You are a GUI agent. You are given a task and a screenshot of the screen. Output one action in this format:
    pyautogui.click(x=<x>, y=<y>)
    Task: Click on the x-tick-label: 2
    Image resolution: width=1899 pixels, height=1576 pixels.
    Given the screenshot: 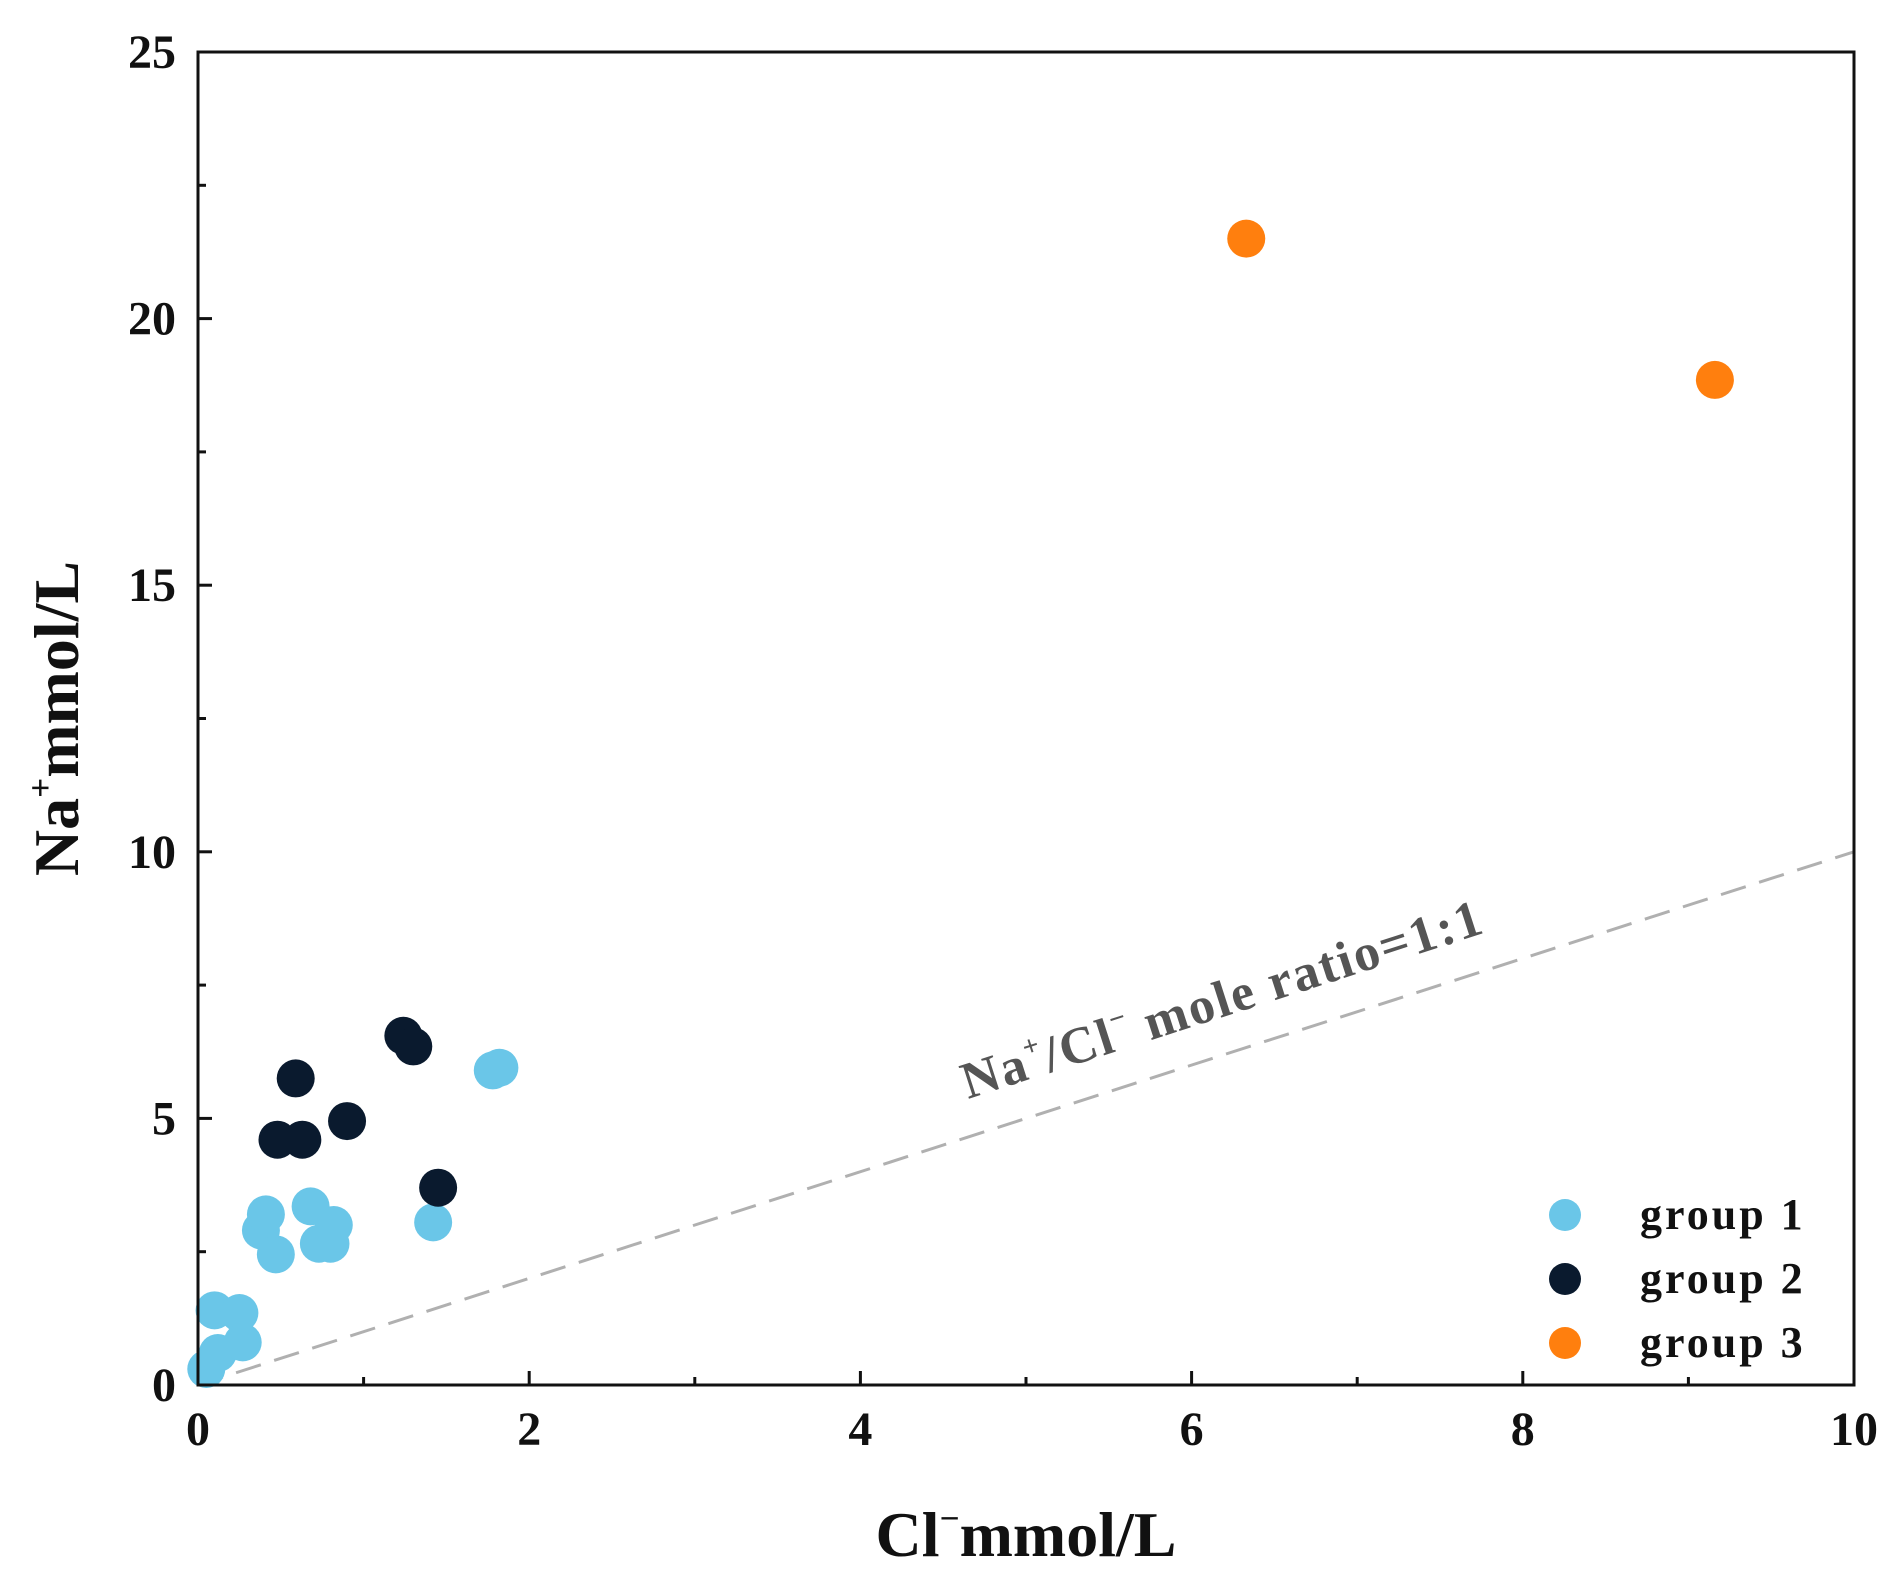 What is the action you would take?
    pyautogui.click(x=529, y=1429)
    